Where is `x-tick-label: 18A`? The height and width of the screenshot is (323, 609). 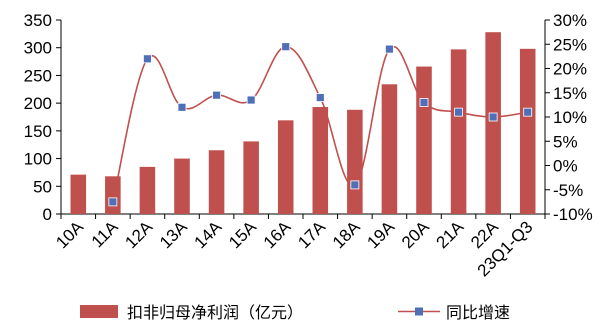
x-tick-label: 18A is located at coordinates (346, 234).